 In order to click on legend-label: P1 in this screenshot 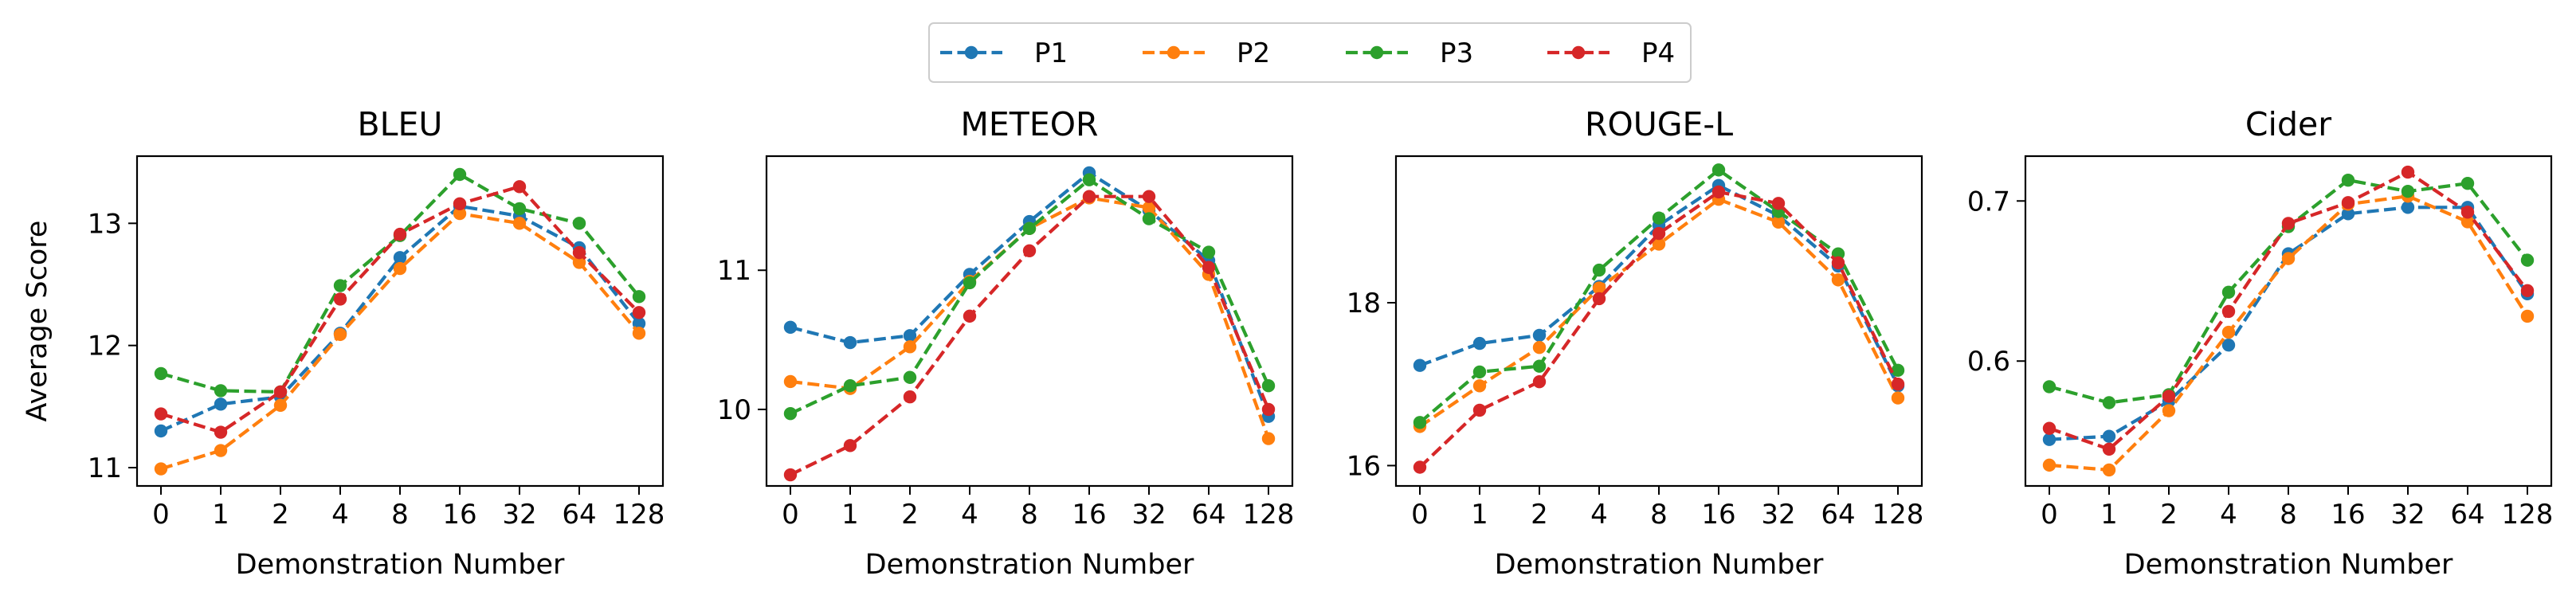, I will do `click(1051, 53)`.